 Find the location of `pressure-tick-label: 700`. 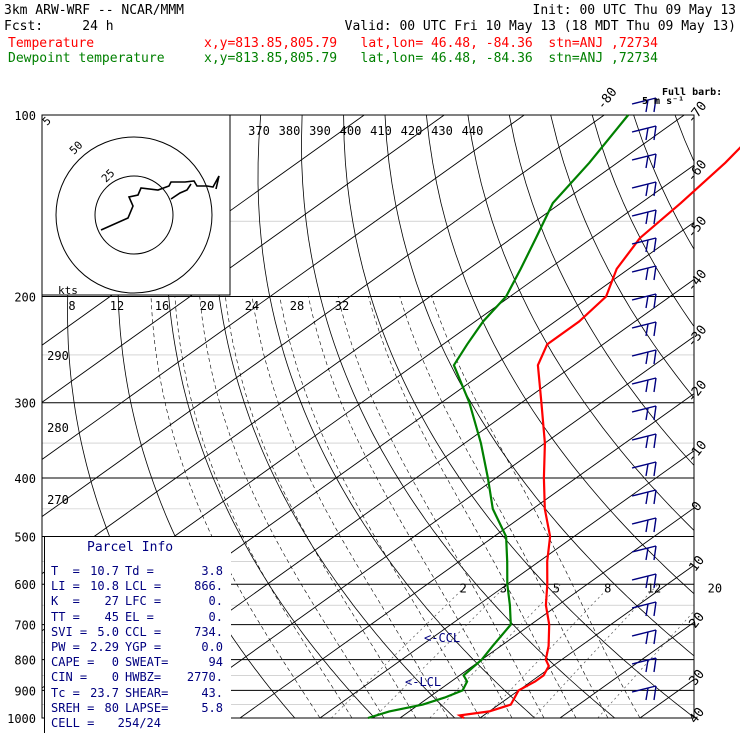

pressure-tick-label: 700 is located at coordinates (25, 626).